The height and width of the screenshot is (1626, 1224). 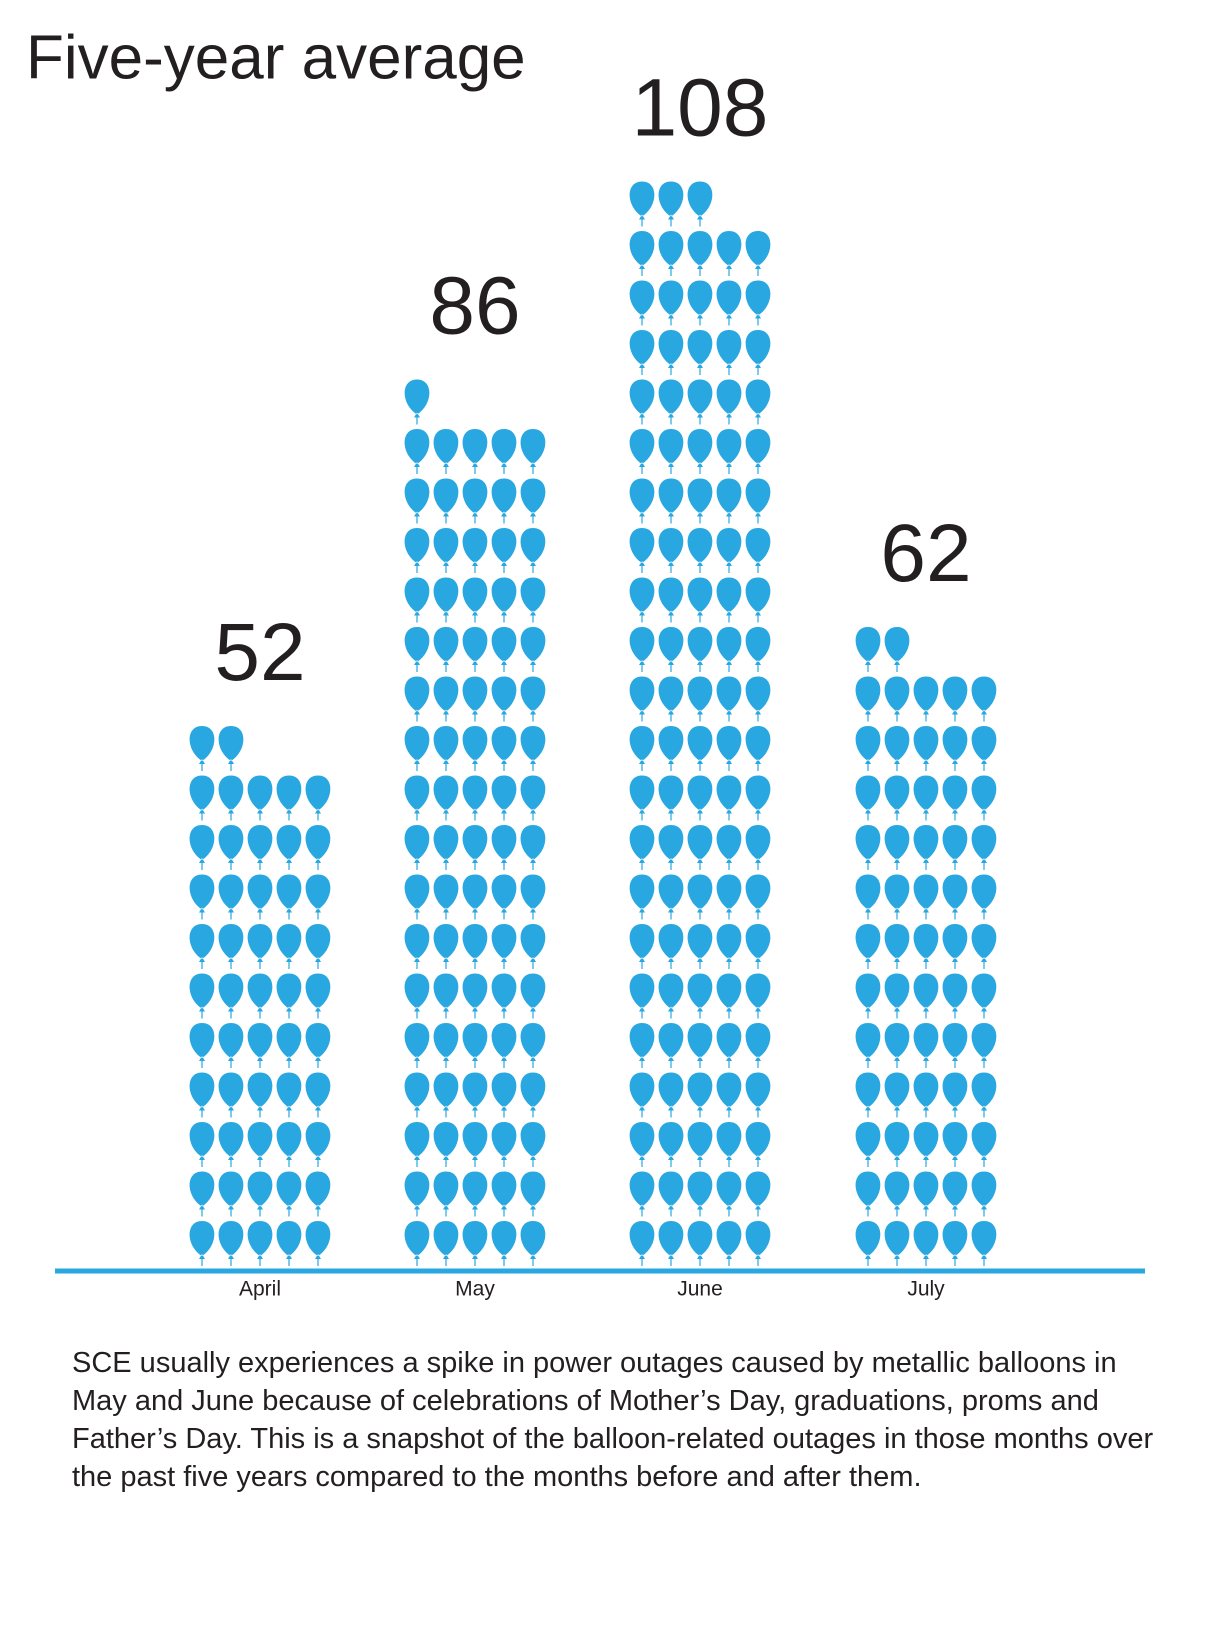 I want to click on x-tick-label: July, so click(x=926, y=1289).